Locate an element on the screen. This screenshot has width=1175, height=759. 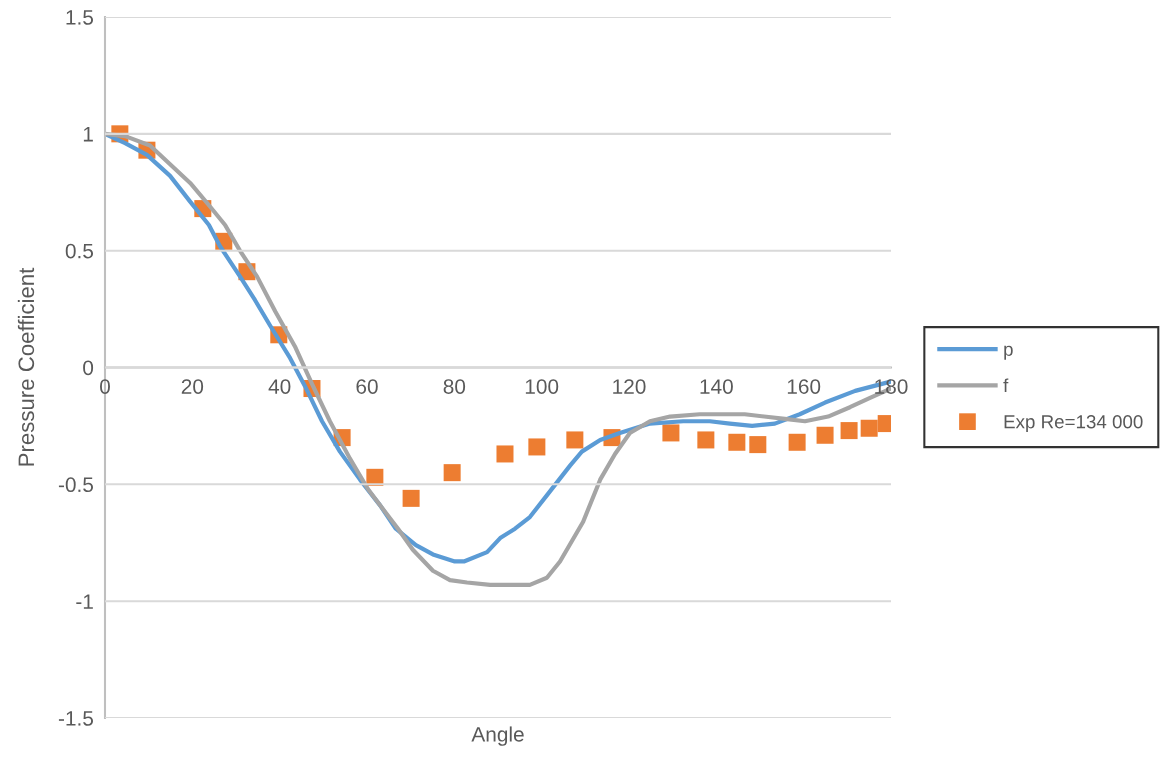
x-axis-title: Angle is located at coordinates (497, 736).